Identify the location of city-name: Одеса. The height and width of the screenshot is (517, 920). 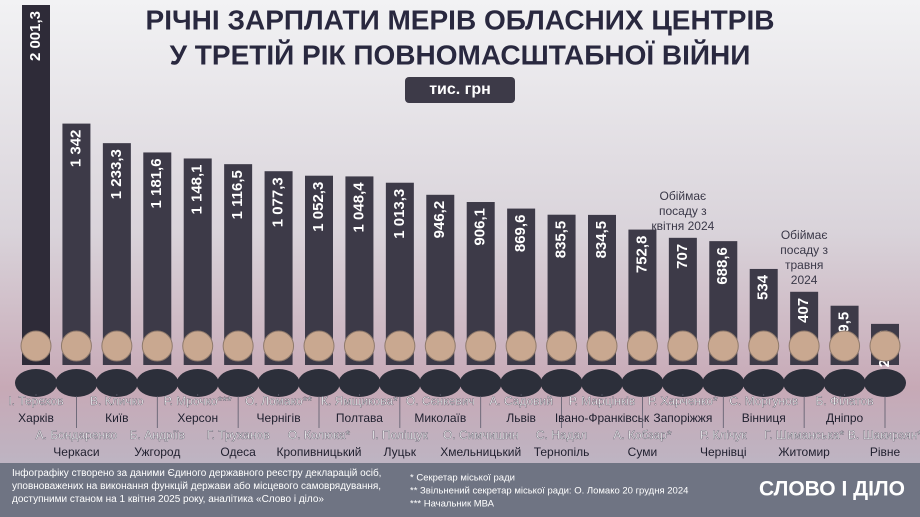
(238, 452).